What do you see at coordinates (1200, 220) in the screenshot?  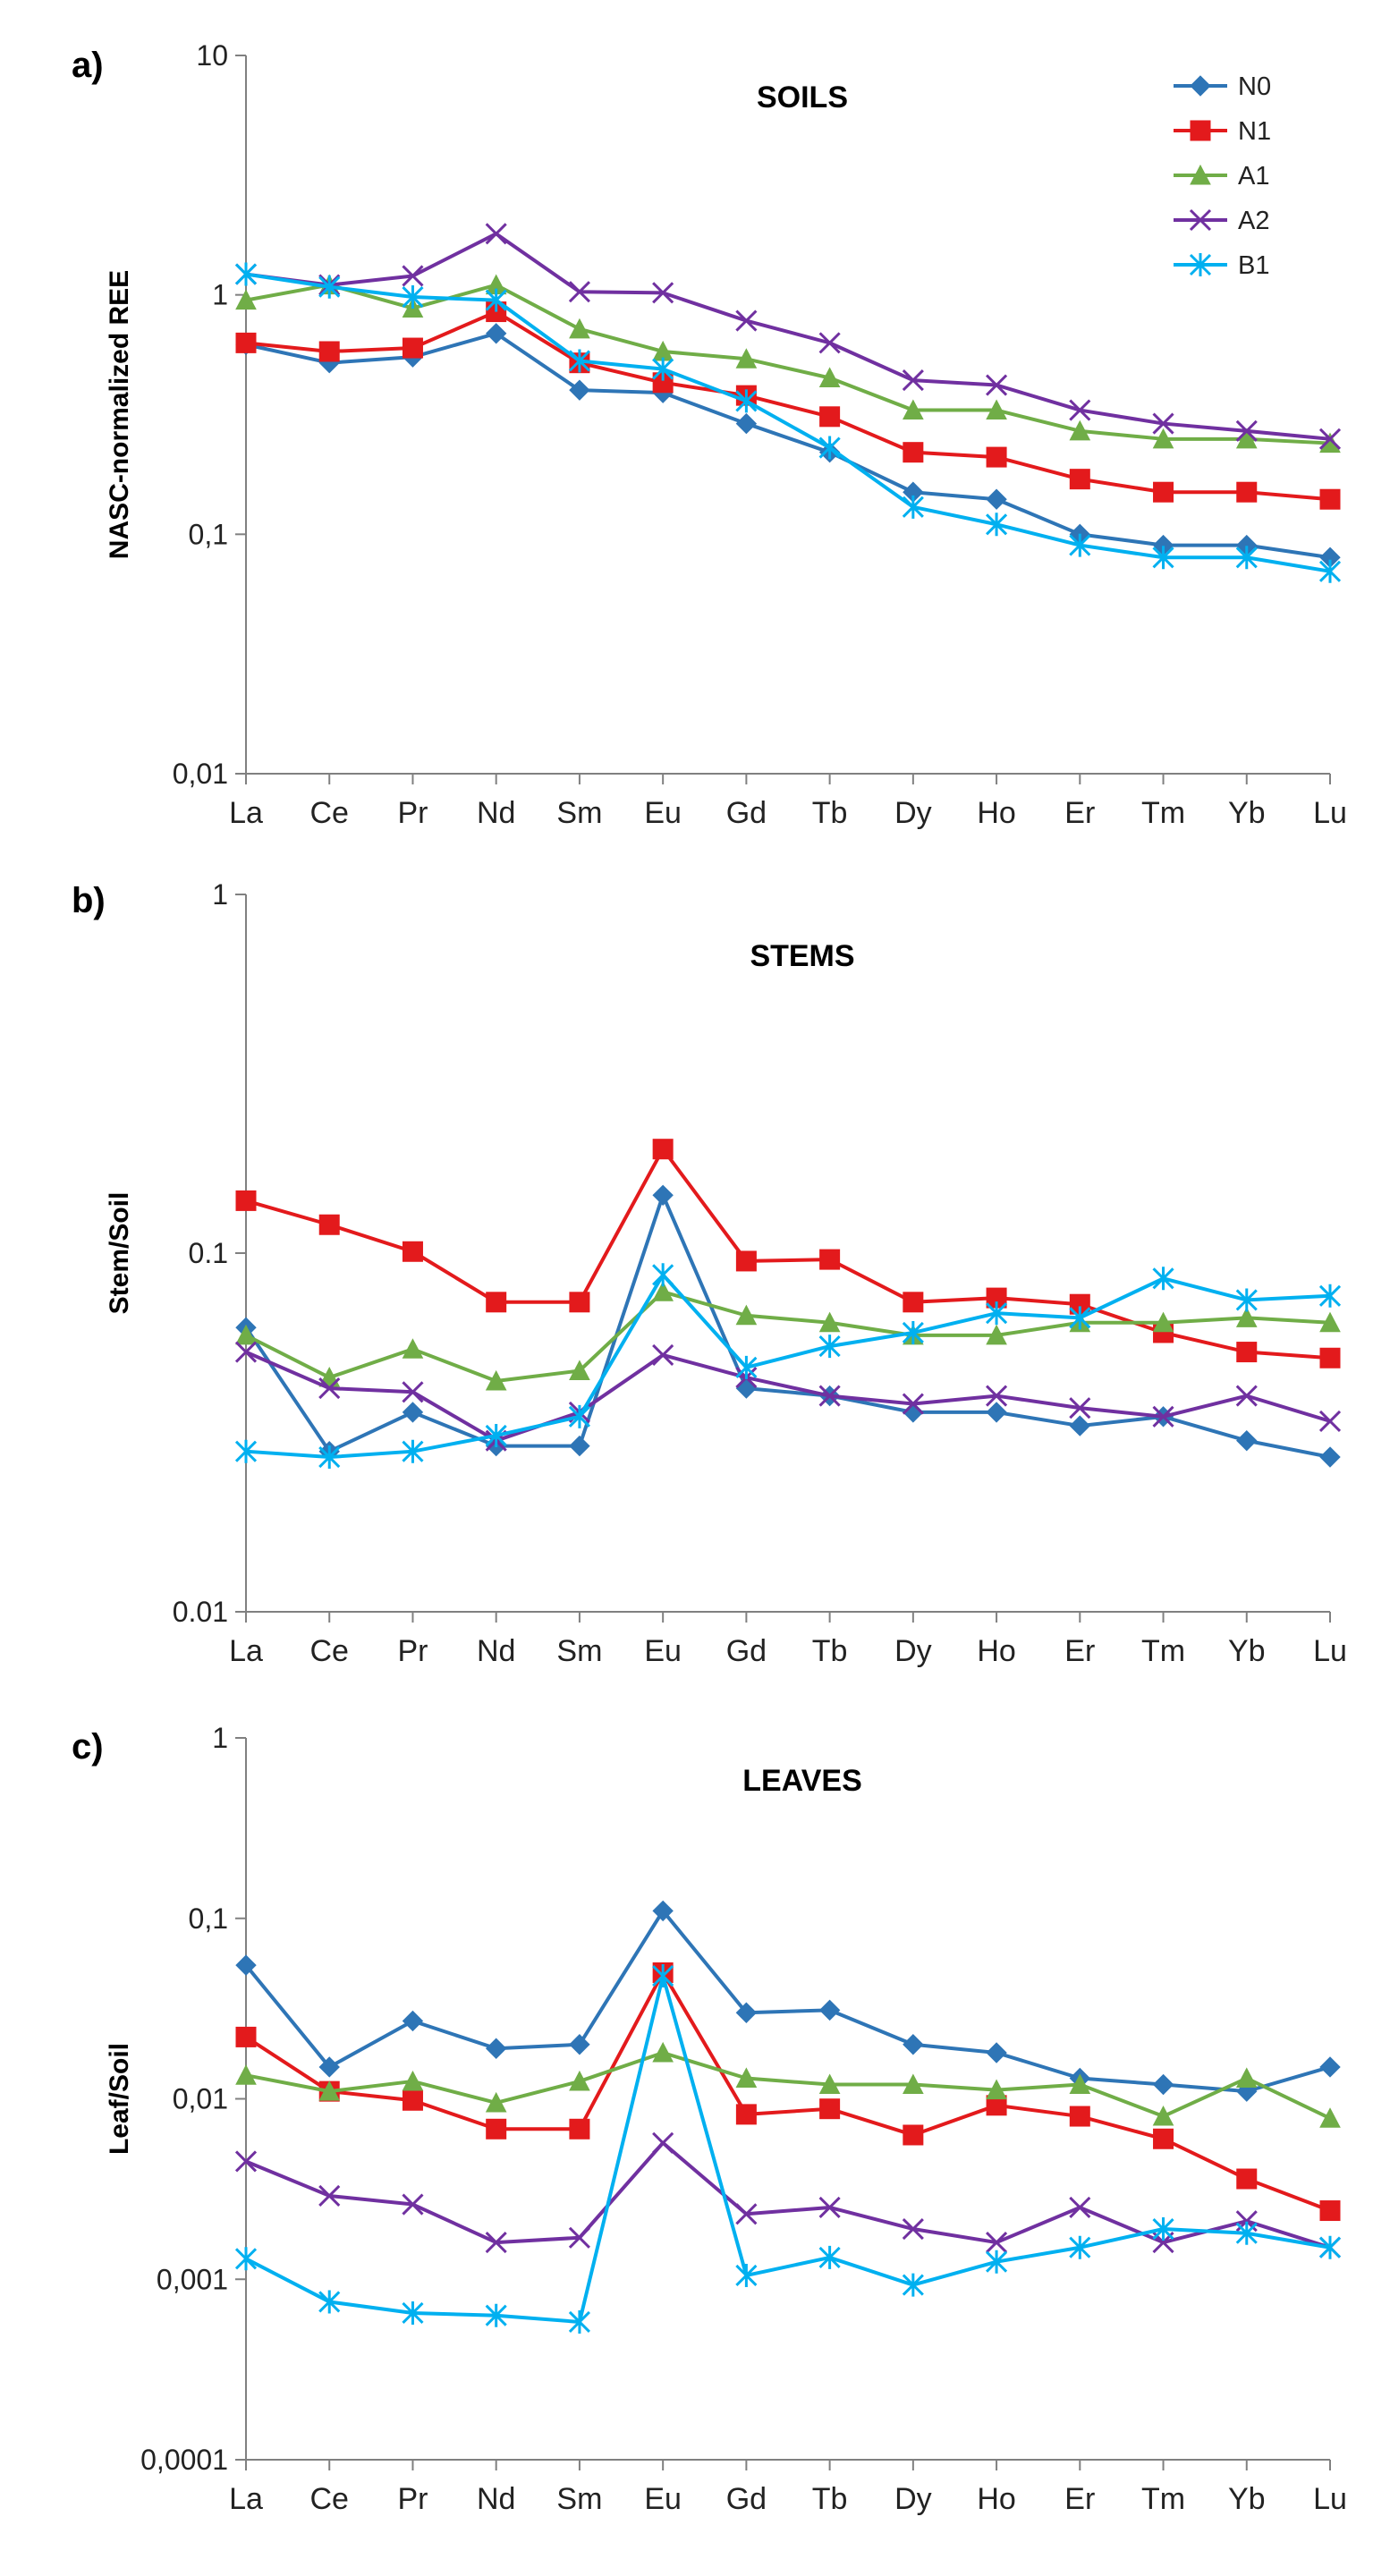 I see `legend-marker-A2` at bounding box center [1200, 220].